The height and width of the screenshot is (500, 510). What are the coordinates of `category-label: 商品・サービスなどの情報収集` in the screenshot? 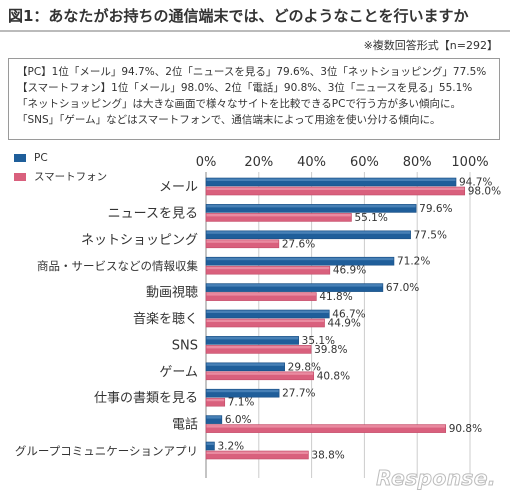 It's located at (117, 266).